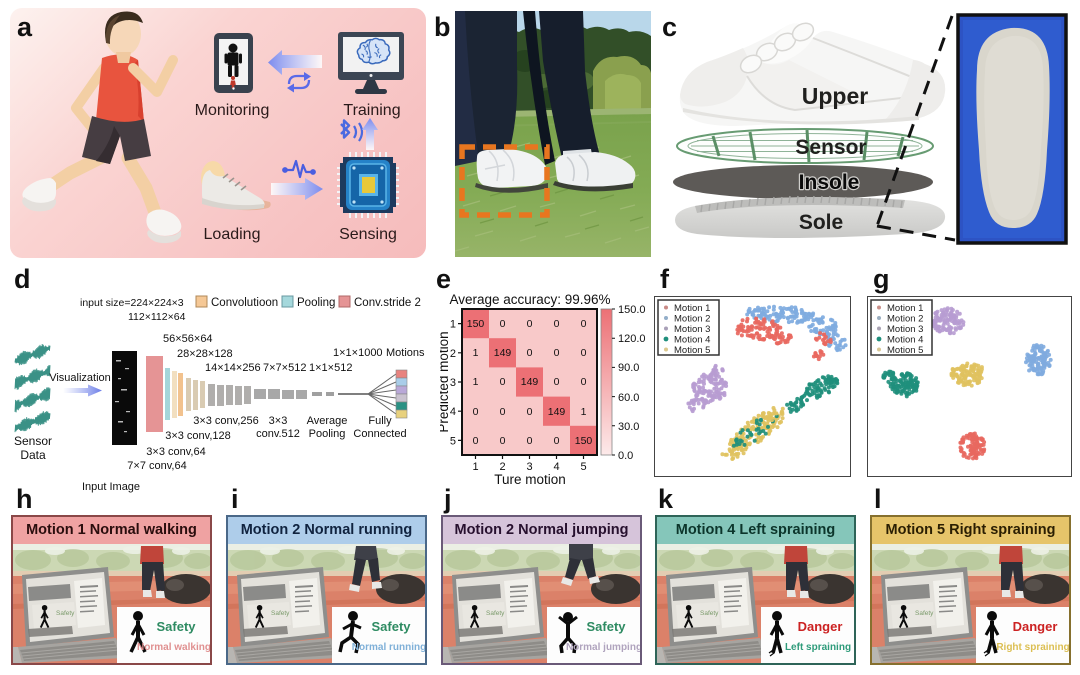 The height and width of the screenshot is (675, 1080). Describe the element at coordinates (632, 339) in the screenshot. I see `svg-text: 120.0` at that location.